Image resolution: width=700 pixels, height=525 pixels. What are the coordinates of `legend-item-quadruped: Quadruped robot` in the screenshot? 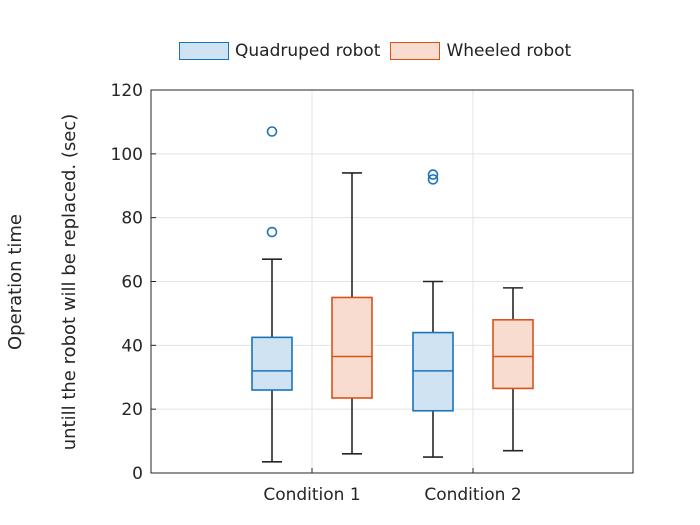 It's located at (279, 51).